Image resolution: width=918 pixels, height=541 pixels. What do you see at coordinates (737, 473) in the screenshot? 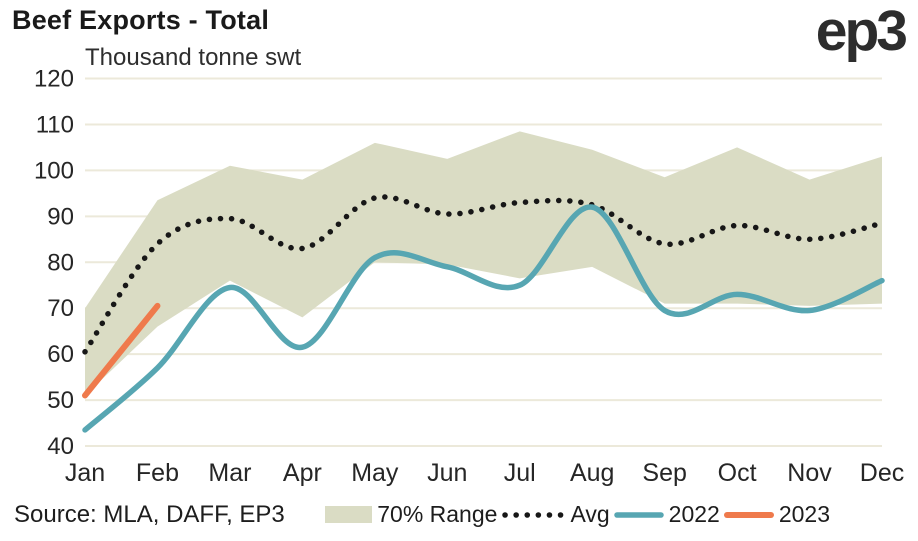
I see `x-tick-label: Oct` at bounding box center [737, 473].